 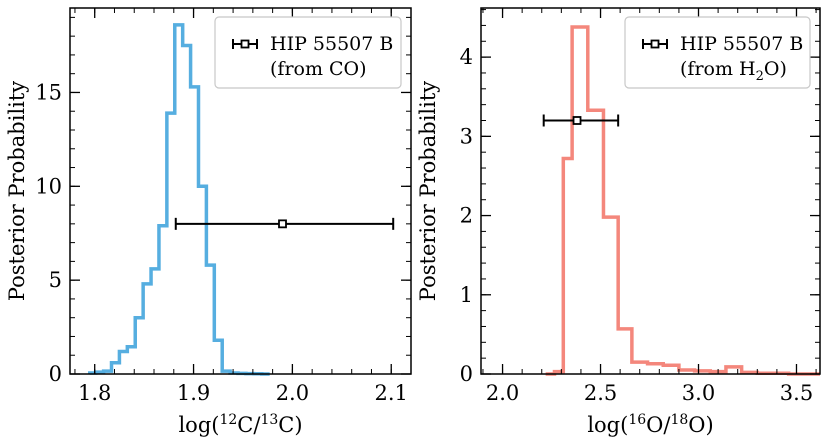 What do you see at coordinates (796, 393) in the screenshot?
I see `x-tick-label: 3.5` at bounding box center [796, 393].